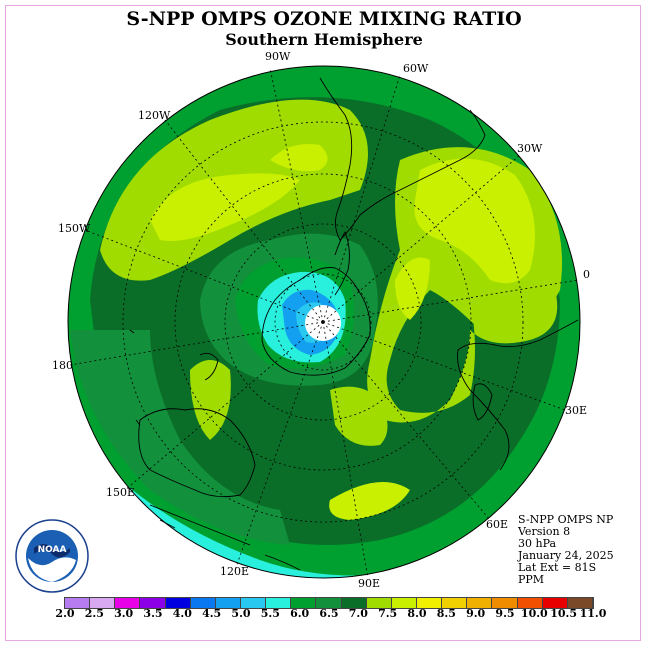 The image size is (648, 648). What do you see at coordinates (534, 613) in the screenshot?
I see `colorbar-tick-label: 10.0` at bounding box center [534, 613].